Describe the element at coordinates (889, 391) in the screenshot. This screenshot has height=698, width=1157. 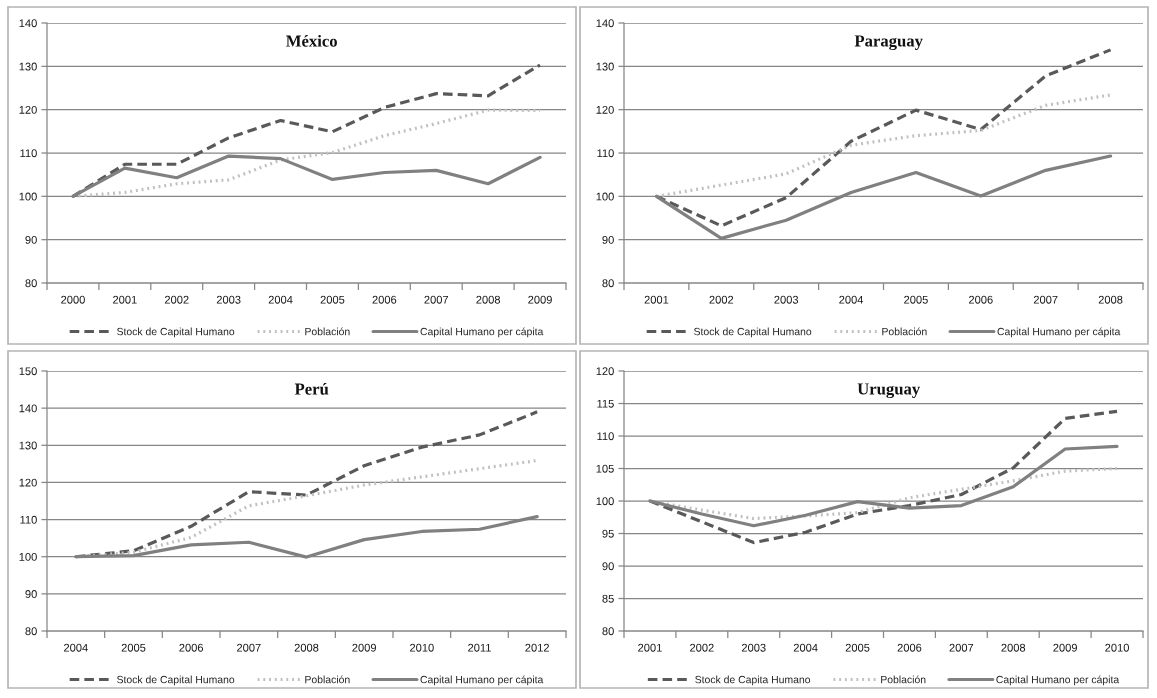
I see `text: Uruguay` at that location.